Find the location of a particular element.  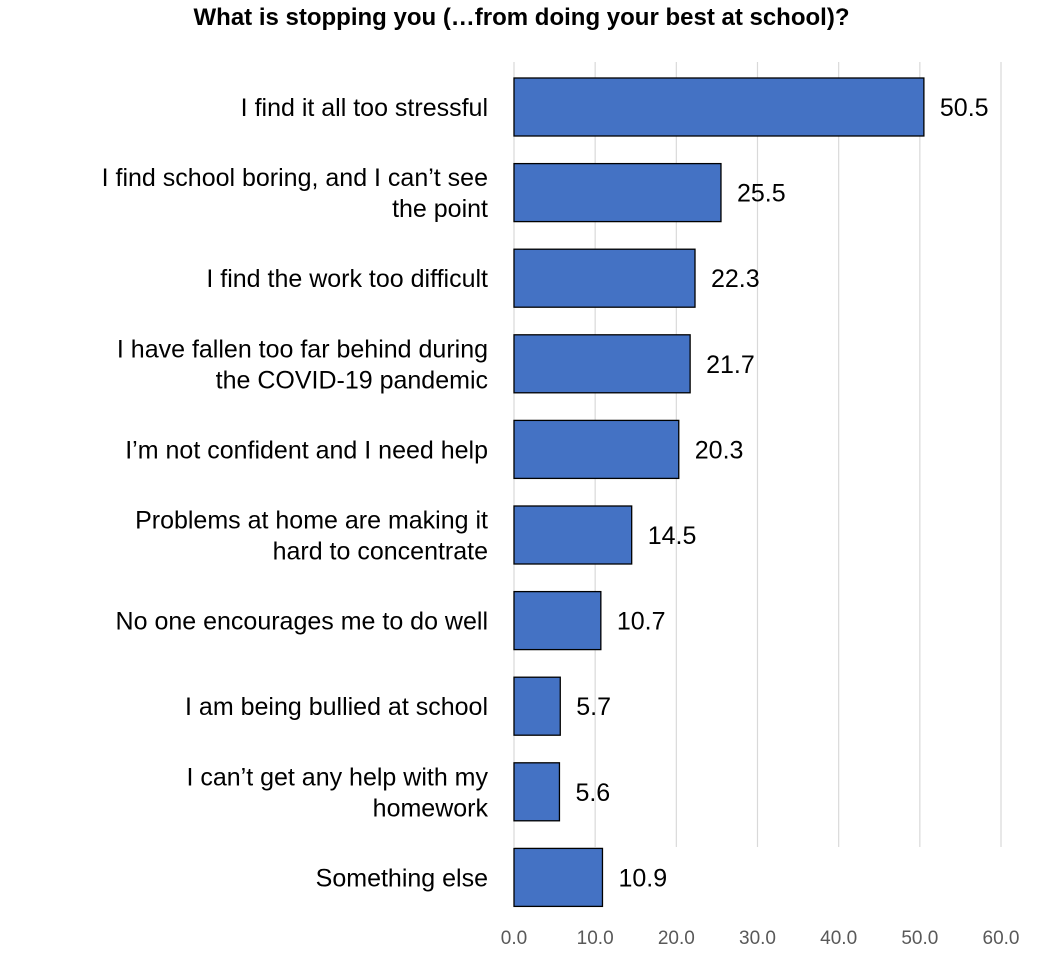

x-axis-tick-labels: 0.0 10.0 20.0 30.0 40.0 50.0 60.0 is located at coordinates (760, 938).